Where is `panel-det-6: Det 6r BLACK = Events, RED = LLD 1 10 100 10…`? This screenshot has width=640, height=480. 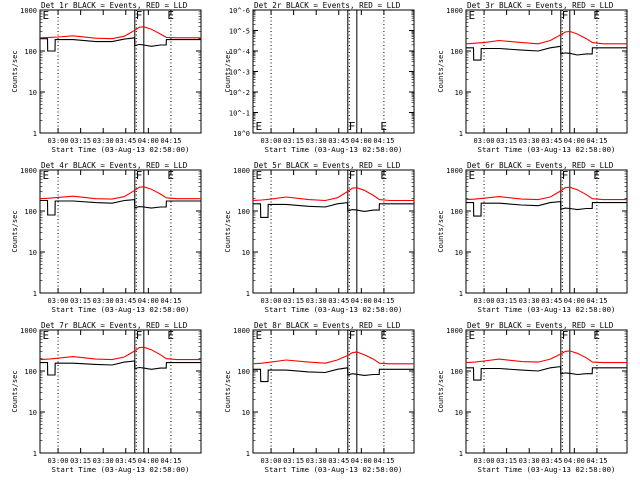 panel-det-6: Det 6r BLACK = Events, RED = LLD 1 10 100 10… is located at coordinates (532, 237).